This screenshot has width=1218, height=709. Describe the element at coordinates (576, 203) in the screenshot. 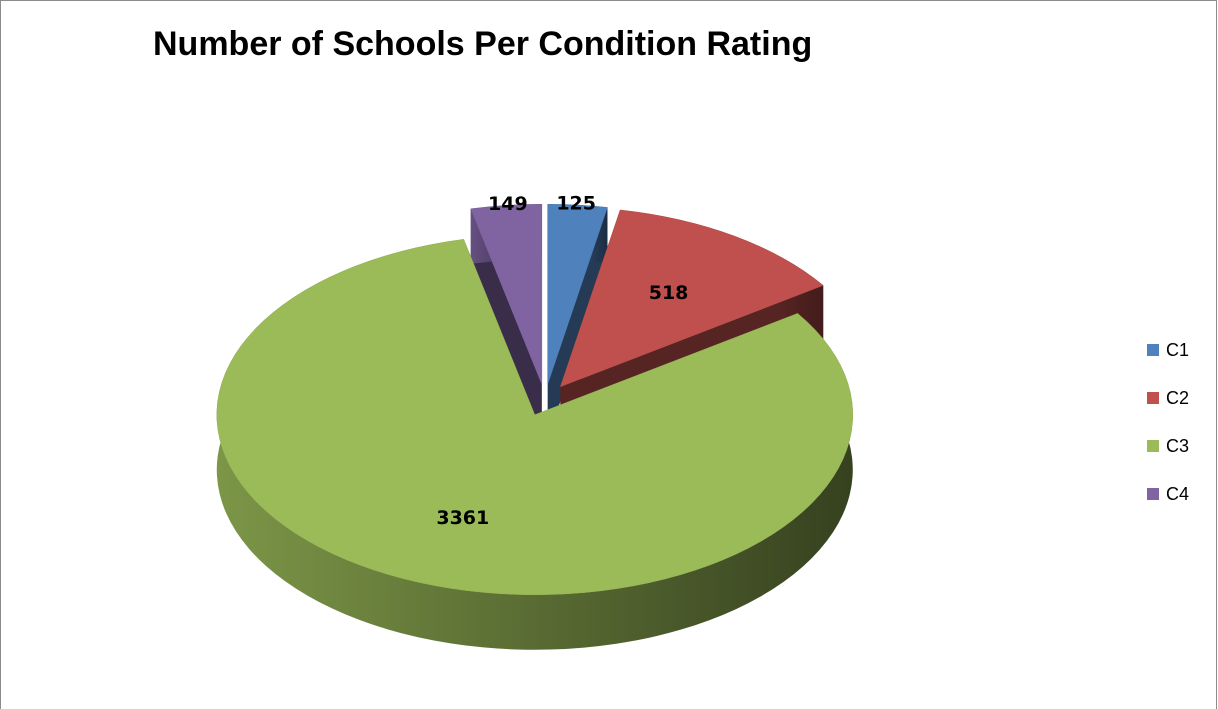

I see `data-label: 125` at that location.